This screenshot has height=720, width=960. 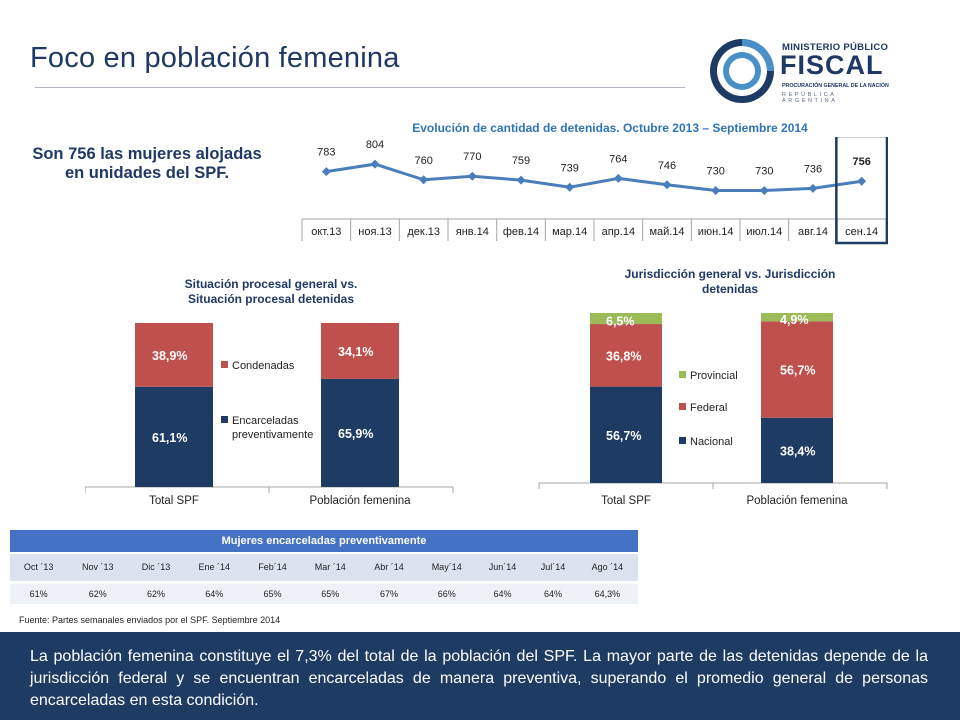 I want to click on line-chart-data-label: 736, so click(x=813, y=169).